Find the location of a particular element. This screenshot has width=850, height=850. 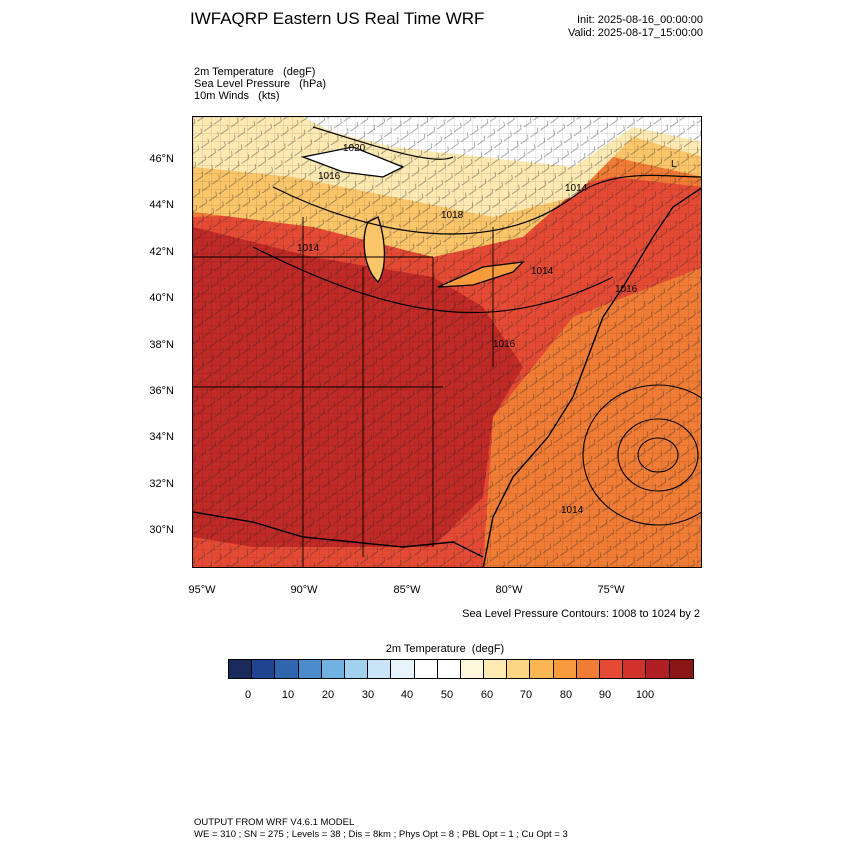

colorbar-tick: 40 is located at coordinates (407, 695).